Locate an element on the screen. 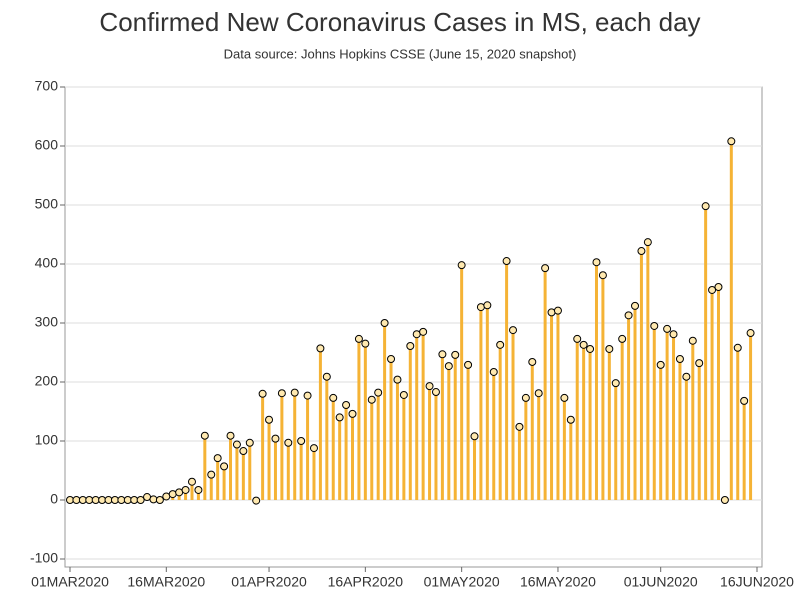 The width and height of the screenshot is (800, 600). y-tick-label: 600 is located at coordinates (47, 145).